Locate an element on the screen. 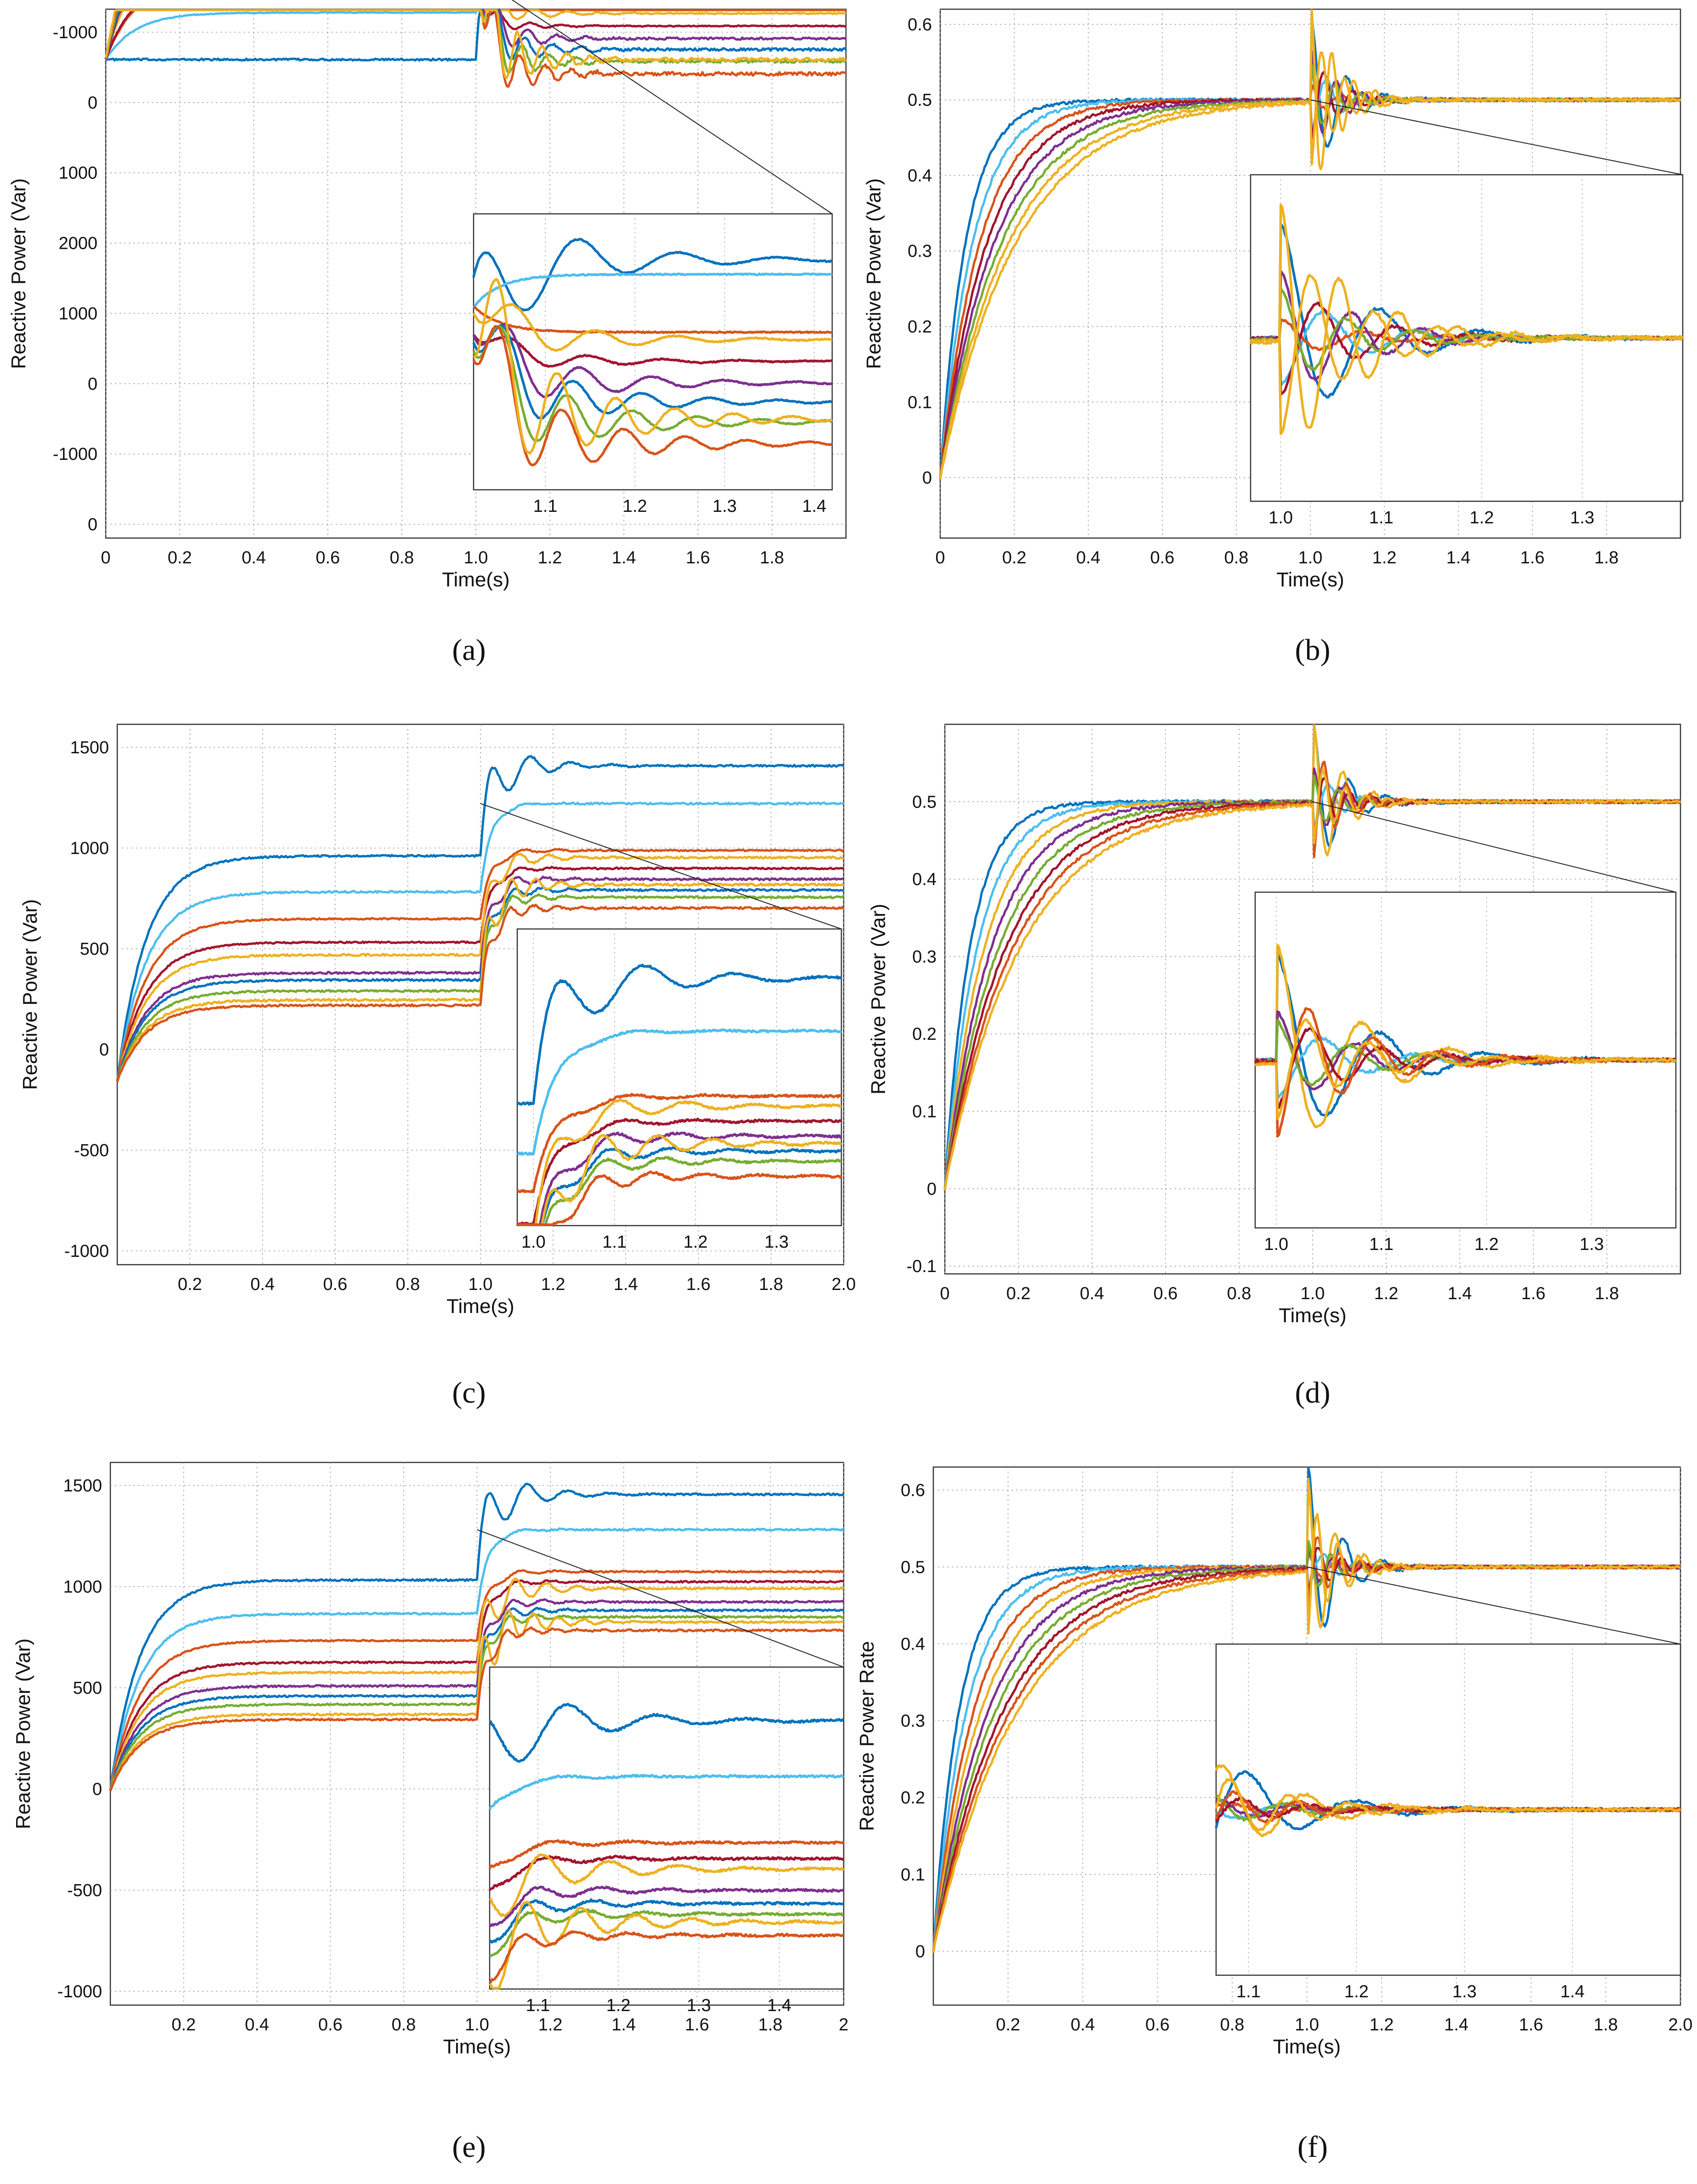 The width and height of the screenshot is (1697, 2184). y-axis-label: Reactive Power Rate is located at coordinates (867, 1736).